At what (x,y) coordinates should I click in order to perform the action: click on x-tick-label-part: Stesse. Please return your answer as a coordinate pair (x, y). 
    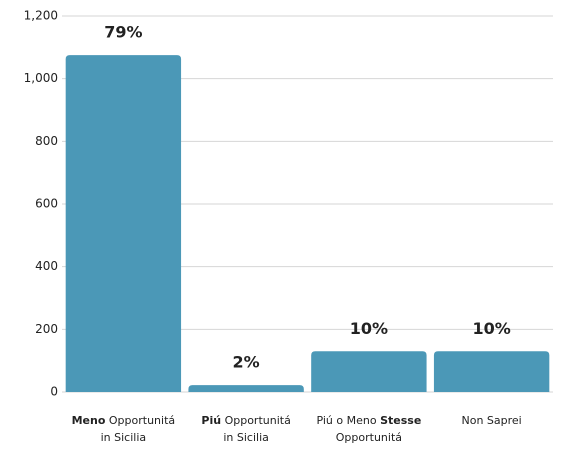
    Looking at the image, I should click on (400, 420).